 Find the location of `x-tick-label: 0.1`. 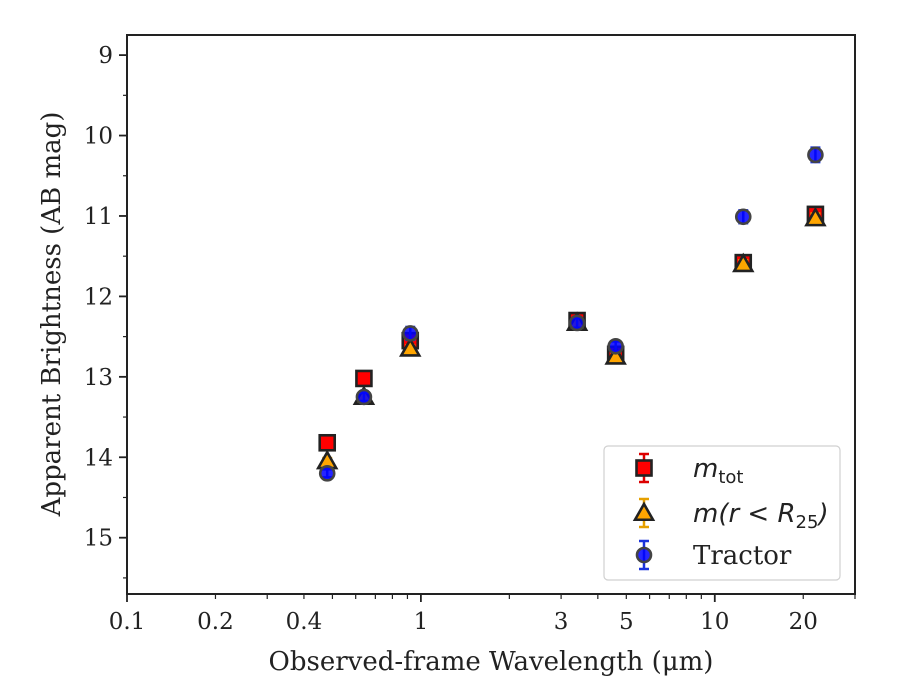

x-tick-label: 0.1 is located at coordinates (127, 622).